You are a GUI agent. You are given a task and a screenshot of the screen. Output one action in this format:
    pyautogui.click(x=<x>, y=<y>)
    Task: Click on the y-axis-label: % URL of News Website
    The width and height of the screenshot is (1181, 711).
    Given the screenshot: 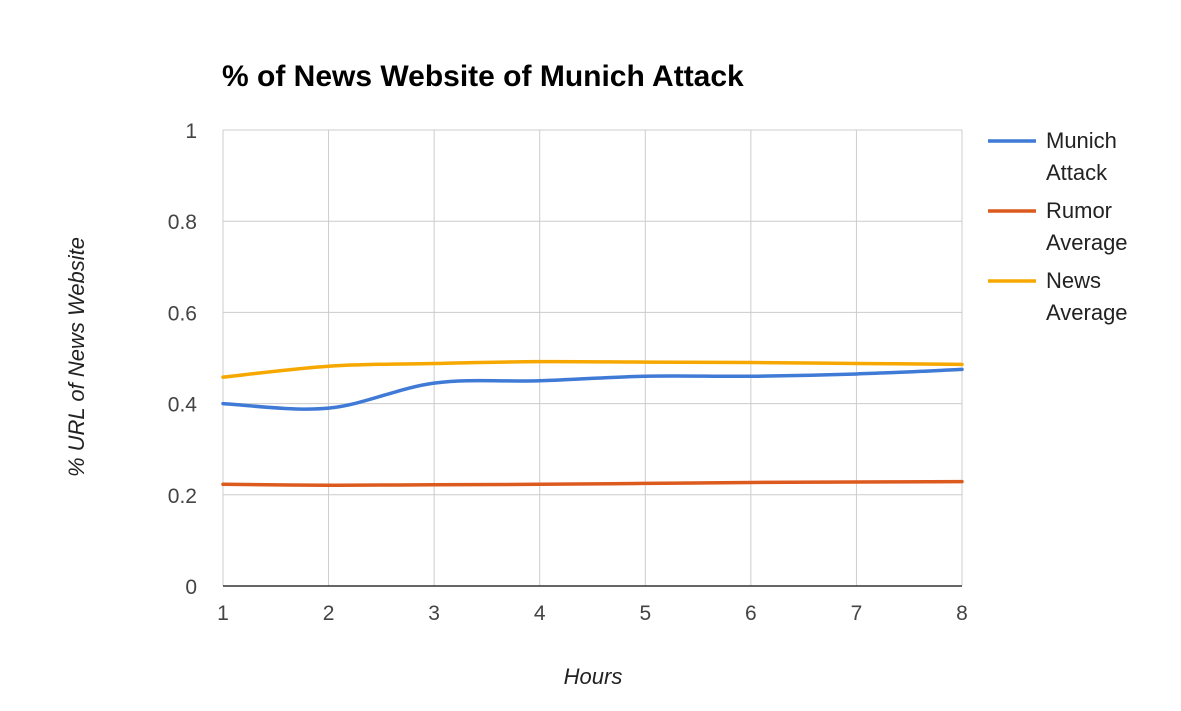 What is the action you would take?
    pyautogui.click(x=76, y=357)
    